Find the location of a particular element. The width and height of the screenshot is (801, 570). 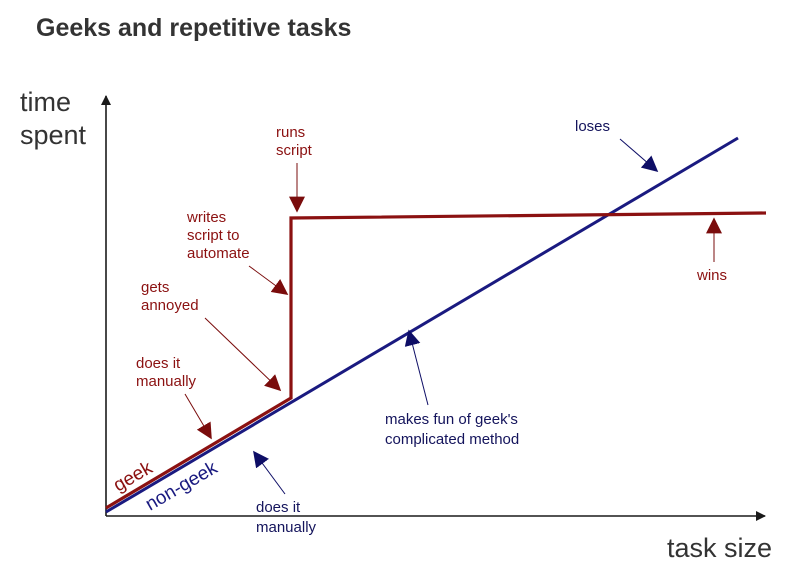

annotation-wins: wins is located at coordinates (711, 250).